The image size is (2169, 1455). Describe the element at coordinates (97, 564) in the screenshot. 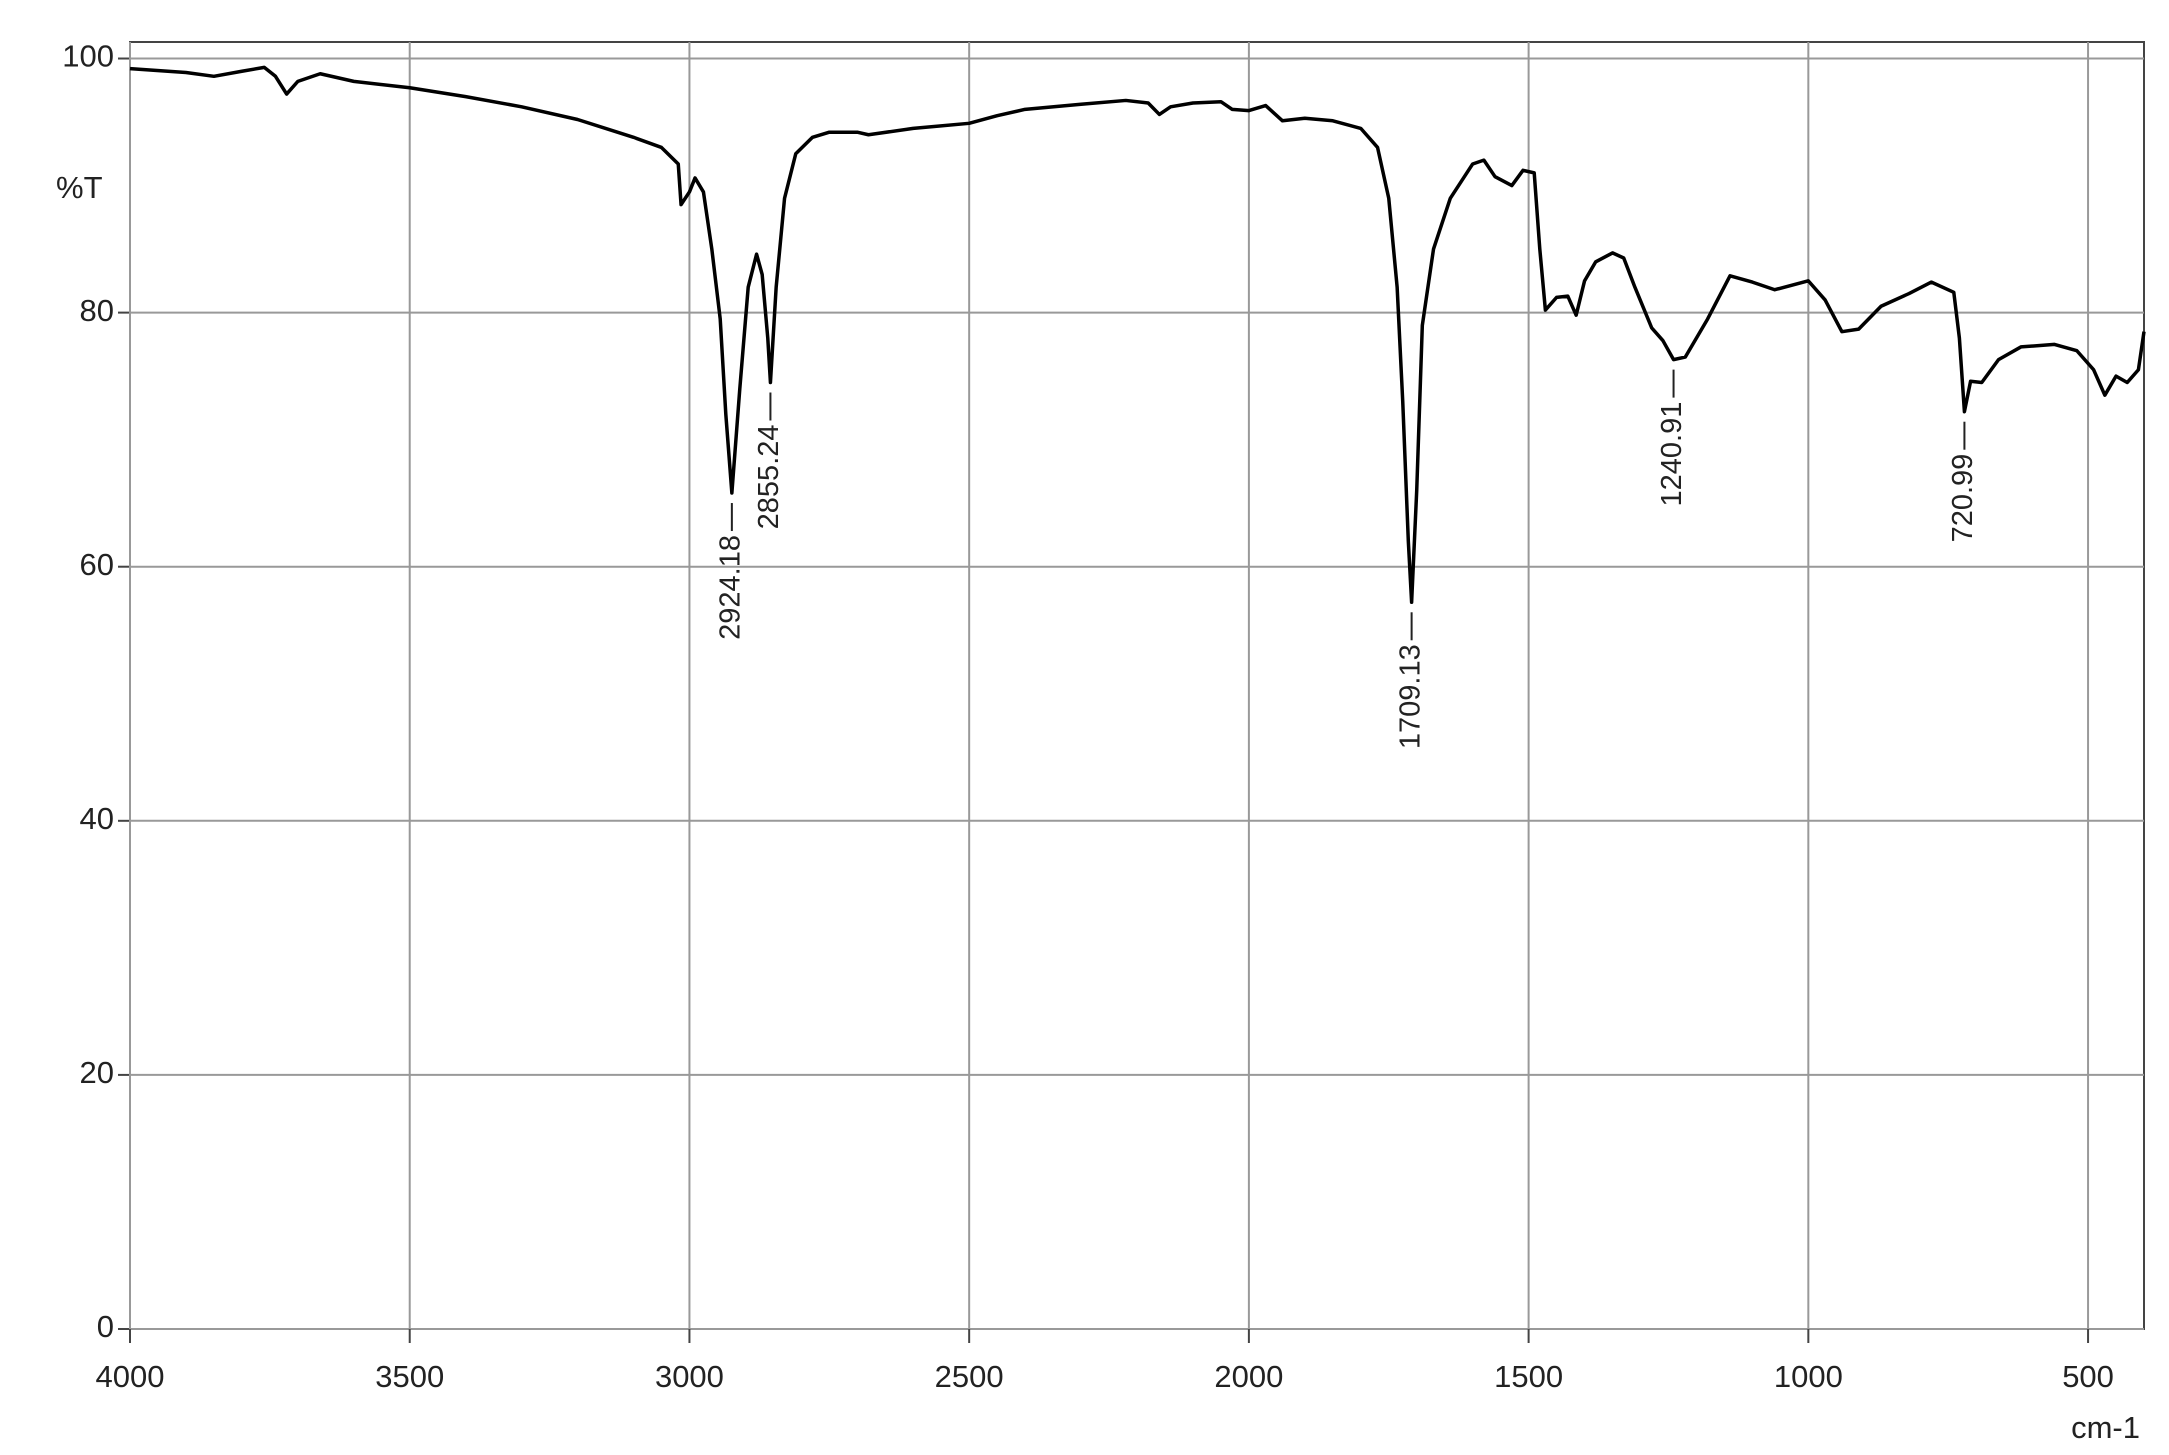

I see `y-tick-label: 60` at that location.